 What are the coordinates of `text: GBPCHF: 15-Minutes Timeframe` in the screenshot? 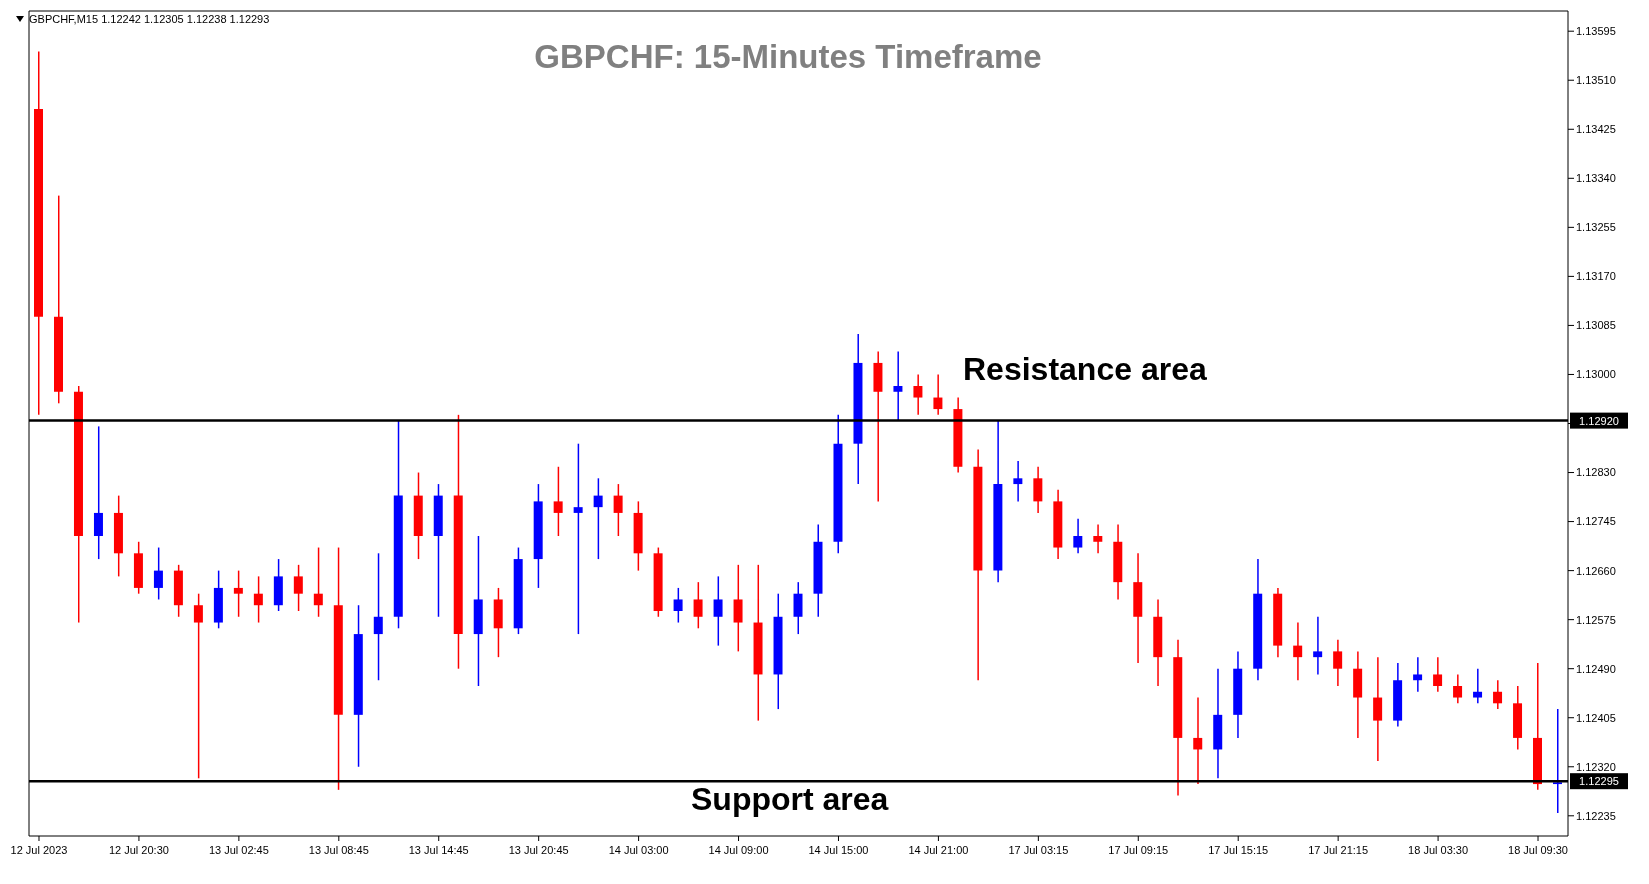 It's located at (788, 57).